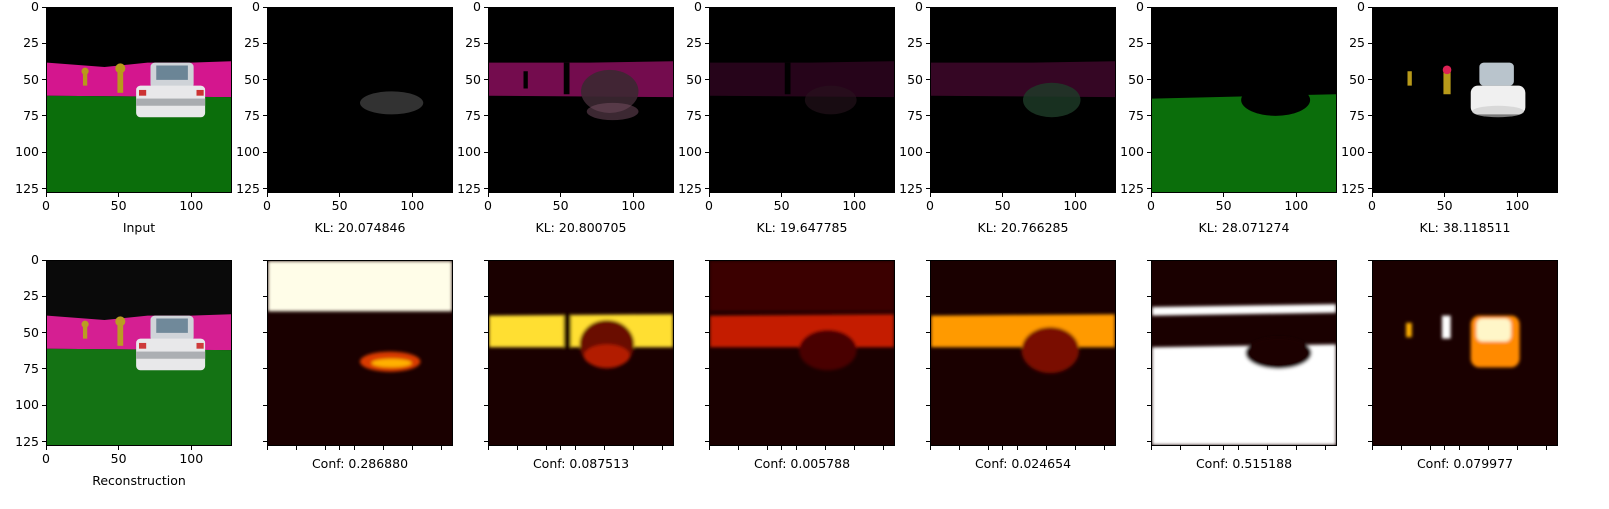 The height and width of the screenshot is (509, 1609). What do you see at coordinates (1244, 227) in the screenshot?
I see `panel-caption: KL: 28.071274` at bounding box center [1244, 227].